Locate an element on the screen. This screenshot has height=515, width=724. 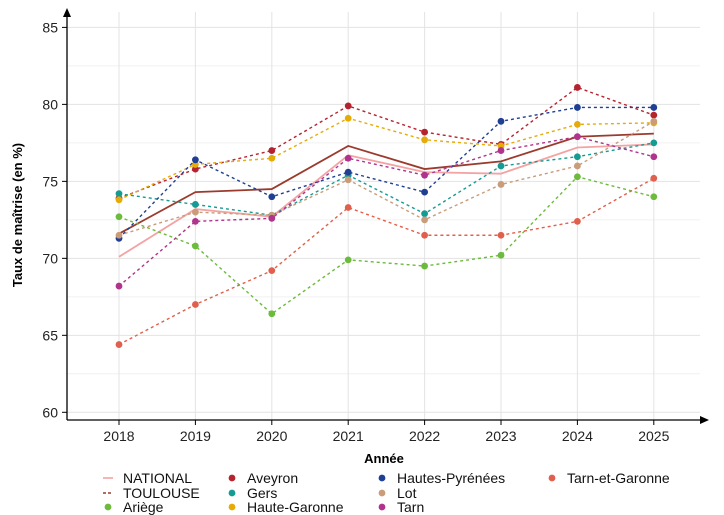
x-tick-label: 2024 is located at coordinates (577, 436).